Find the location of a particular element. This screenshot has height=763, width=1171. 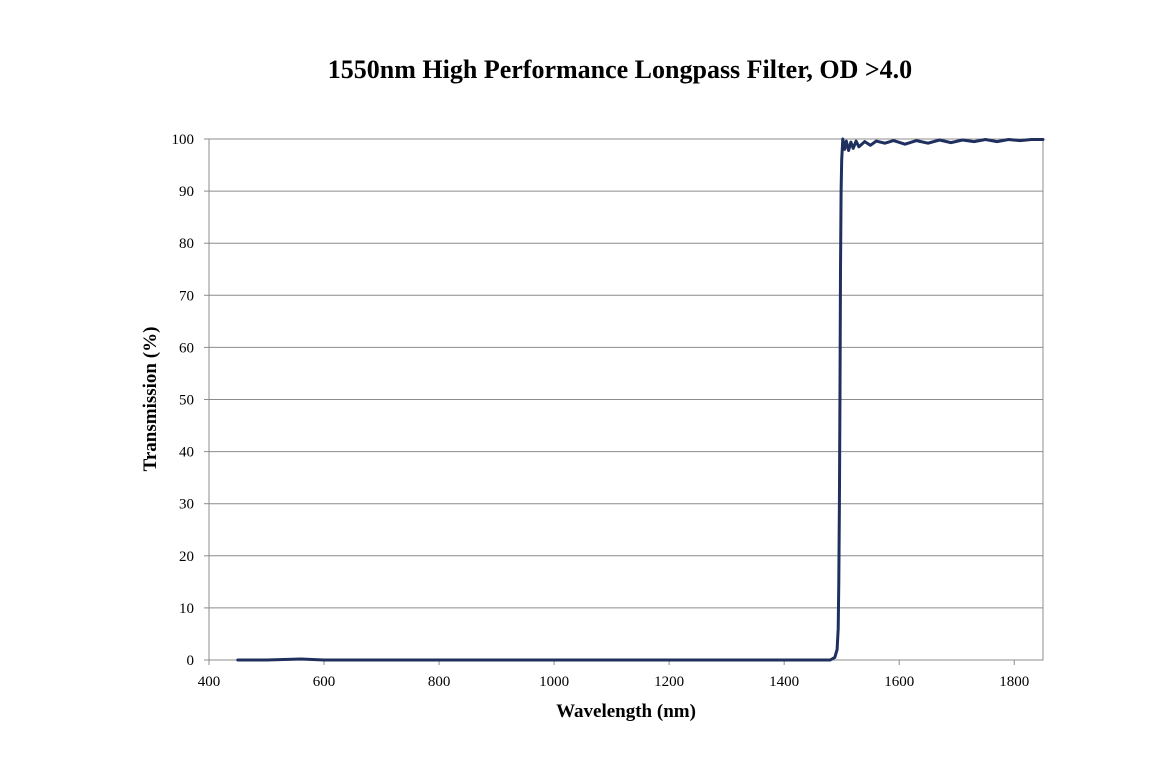

y-tick-label: 20 is located at coordinates (186, 557).